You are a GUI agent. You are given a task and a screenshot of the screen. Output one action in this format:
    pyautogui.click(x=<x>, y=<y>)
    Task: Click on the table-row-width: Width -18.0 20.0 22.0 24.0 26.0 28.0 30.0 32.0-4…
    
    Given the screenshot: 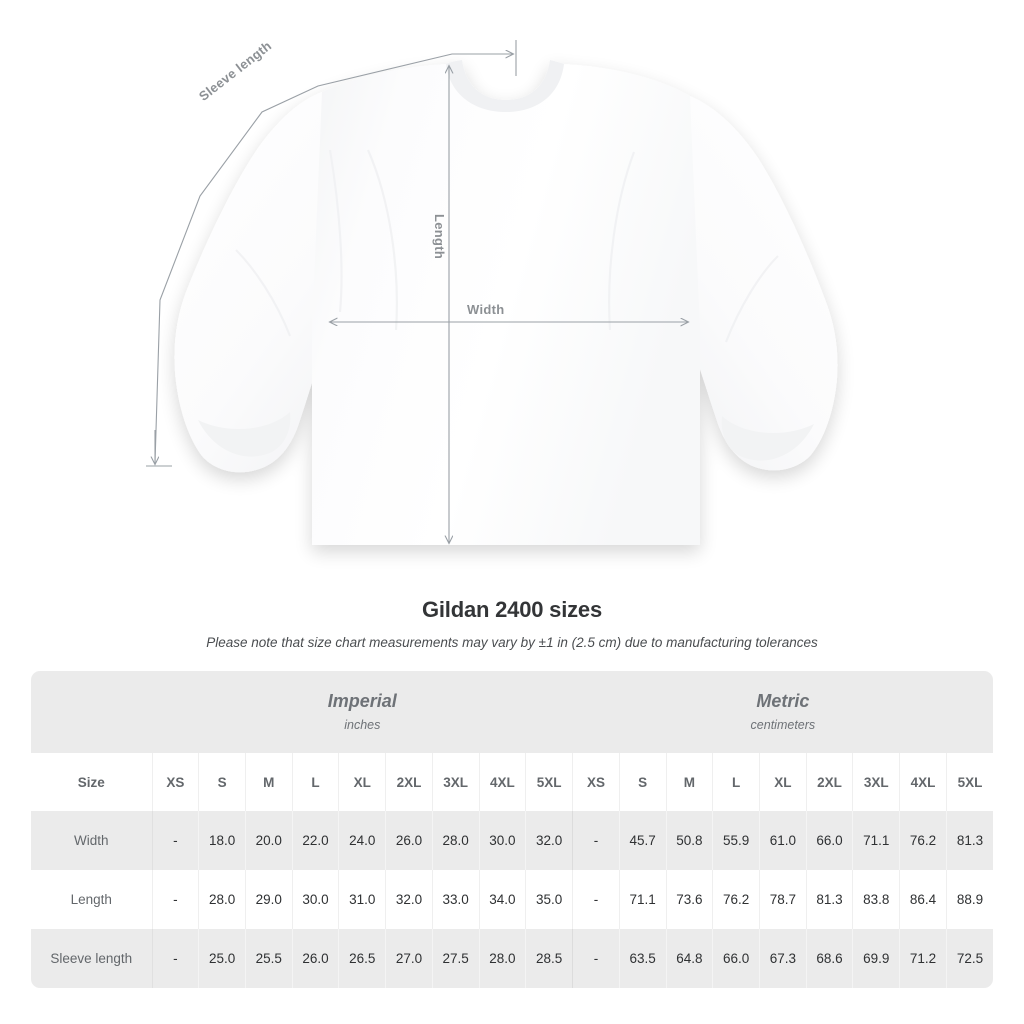 What is the action you would take?
    pyautogui.click(x=512, y=840)
    